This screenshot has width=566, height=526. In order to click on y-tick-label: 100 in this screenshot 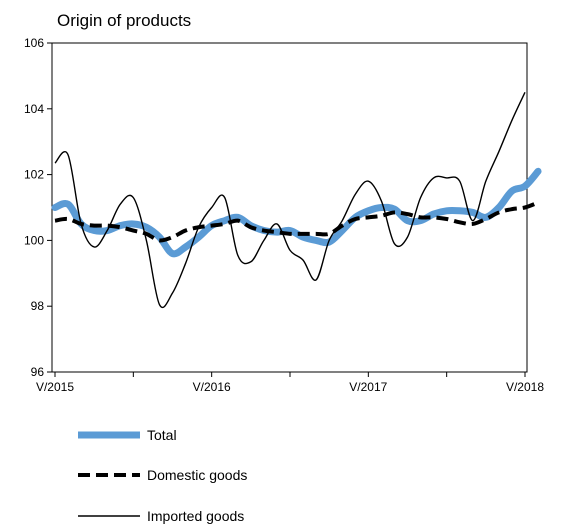, I will do `click(34, 240)`.